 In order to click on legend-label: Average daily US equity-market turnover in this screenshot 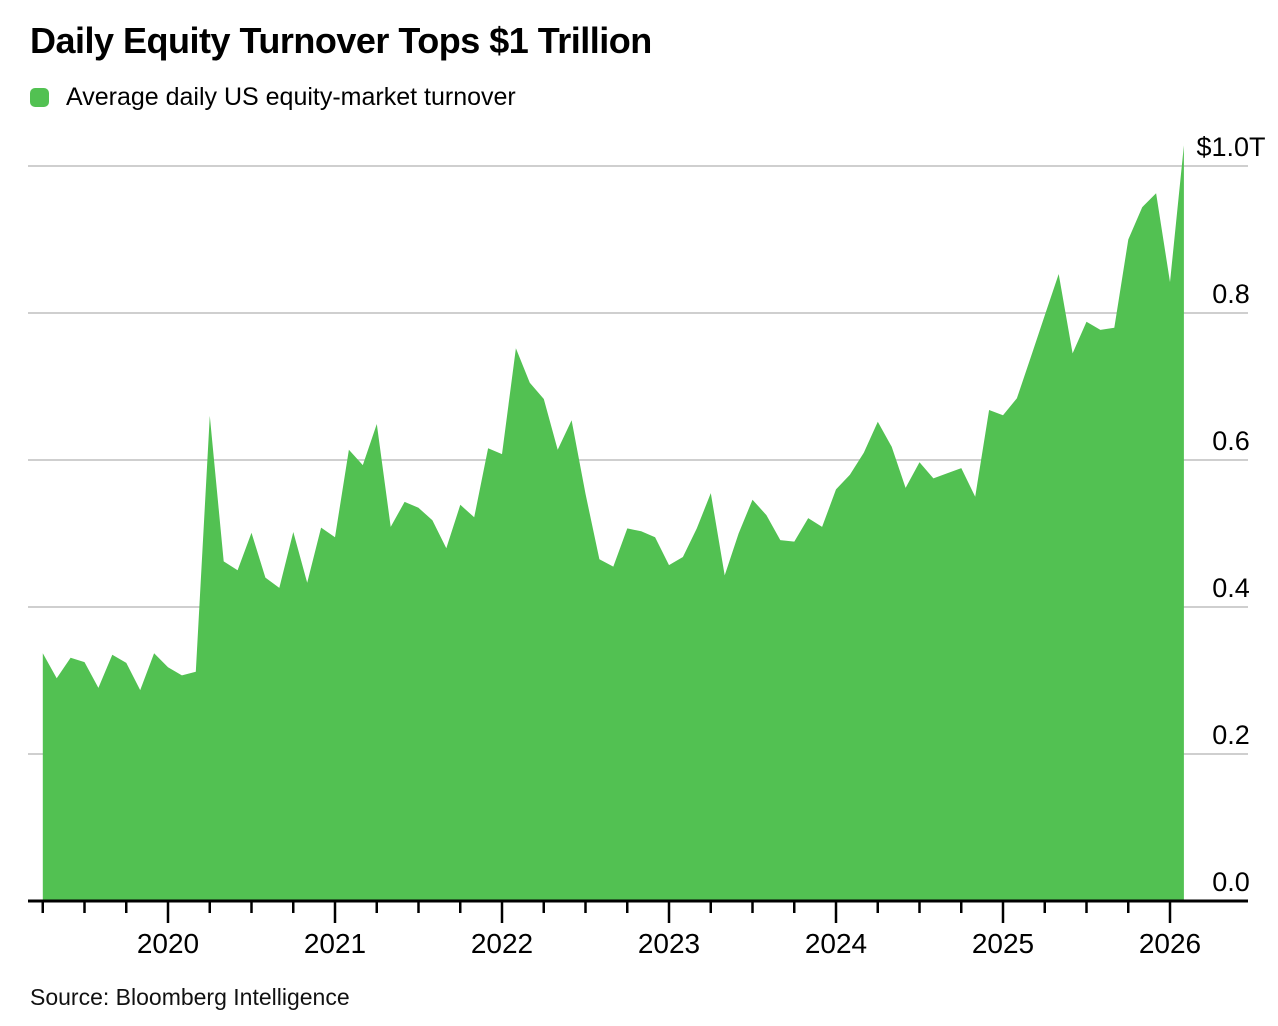, I will do `click(291, 97)`.